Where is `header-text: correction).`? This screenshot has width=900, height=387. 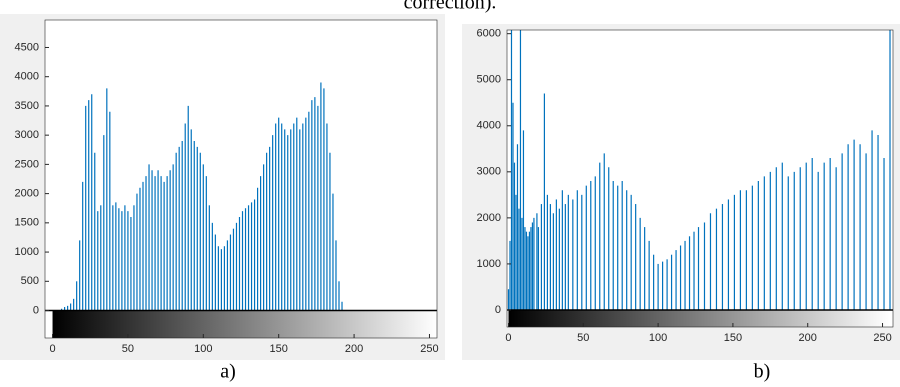 header-text: correction). is located at coordinates (450, 7).